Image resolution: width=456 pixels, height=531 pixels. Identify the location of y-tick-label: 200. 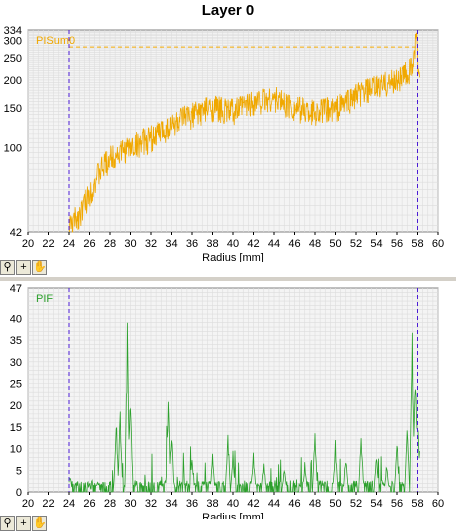
(13, 81).